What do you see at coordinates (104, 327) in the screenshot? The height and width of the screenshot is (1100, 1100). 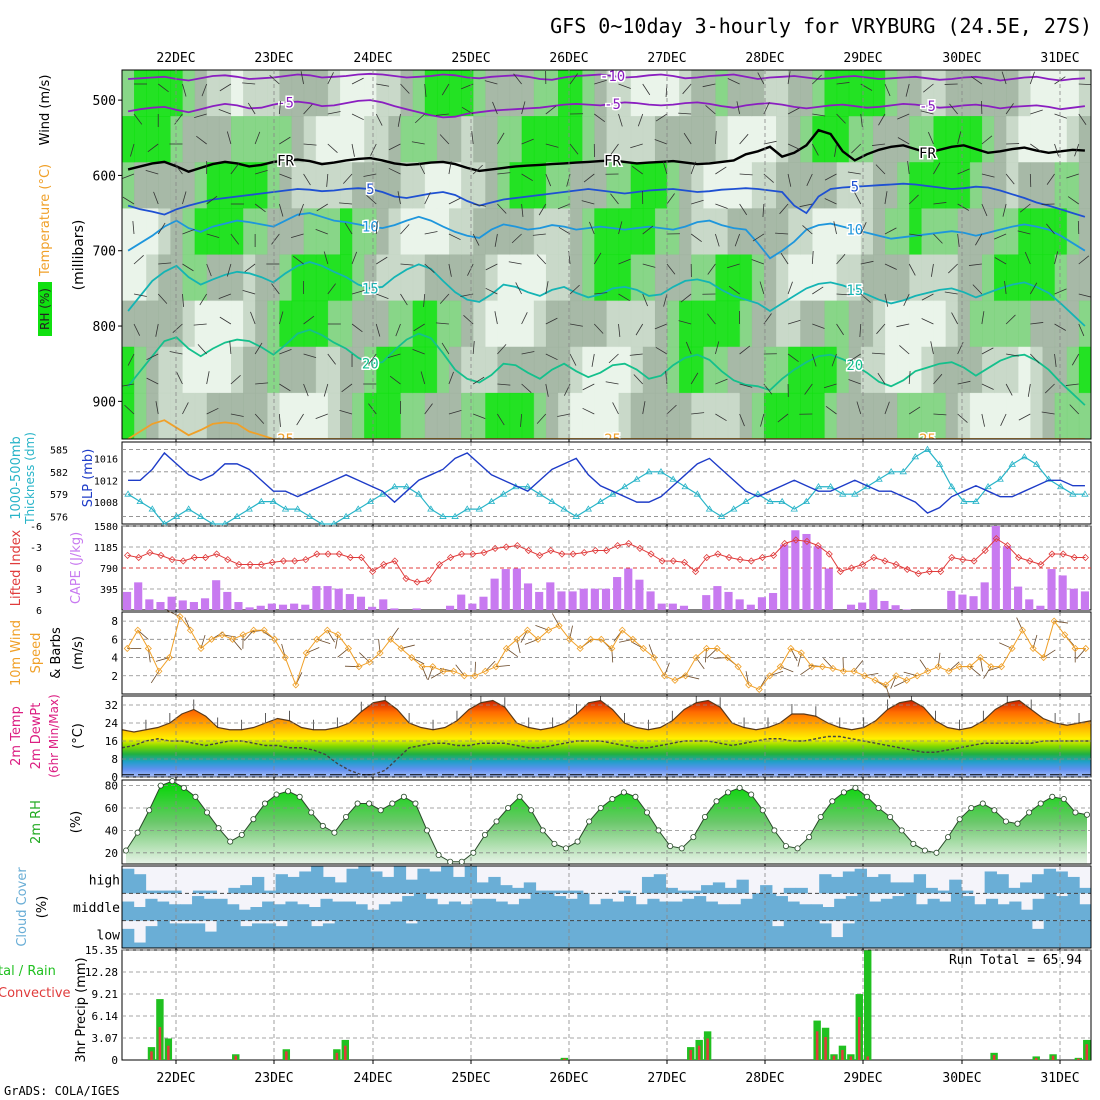 I see `ua-ytick-label-800: 800` at bounding box center [104, 327].